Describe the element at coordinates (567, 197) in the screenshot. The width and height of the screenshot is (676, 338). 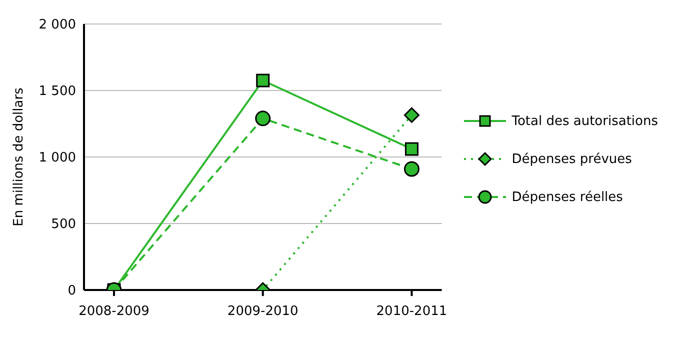
I see `legend-label: Dépenses réelles` at that location.